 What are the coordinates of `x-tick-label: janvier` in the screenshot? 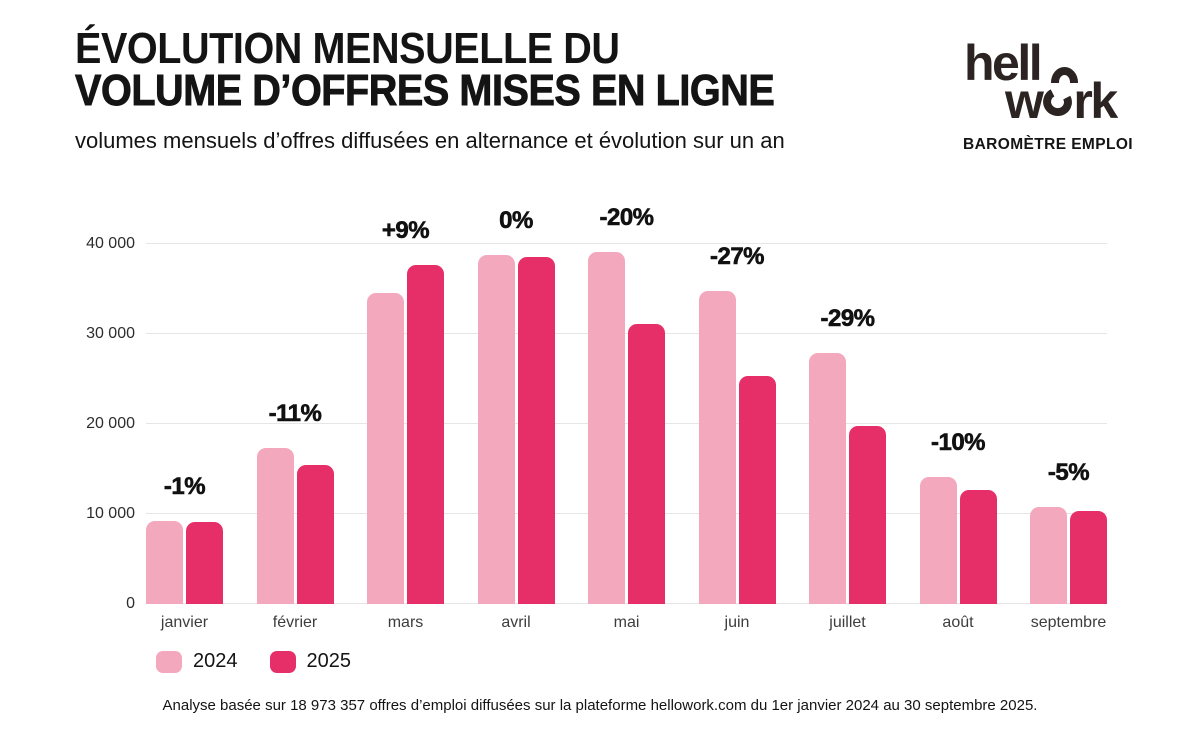 It's located at (184, 622).